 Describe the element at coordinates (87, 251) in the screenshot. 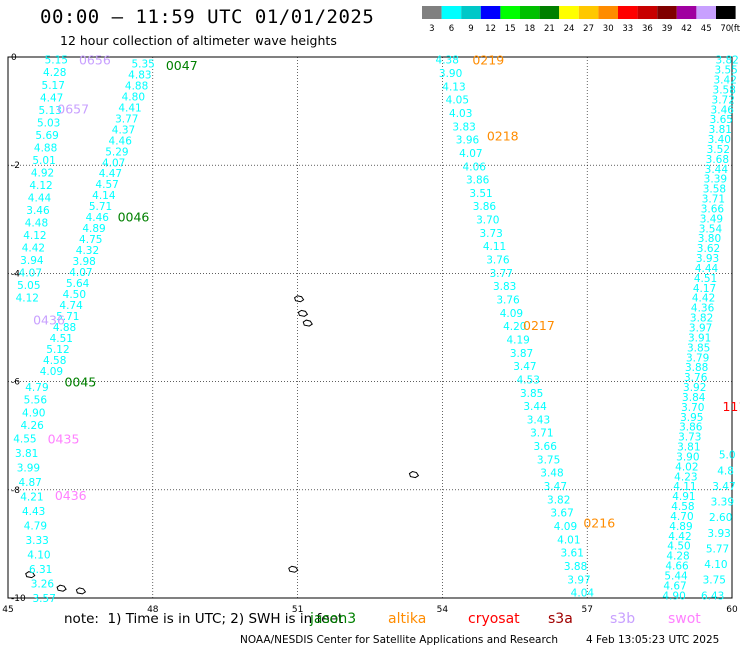

I see `wave-height-label: 4.32` at that location.